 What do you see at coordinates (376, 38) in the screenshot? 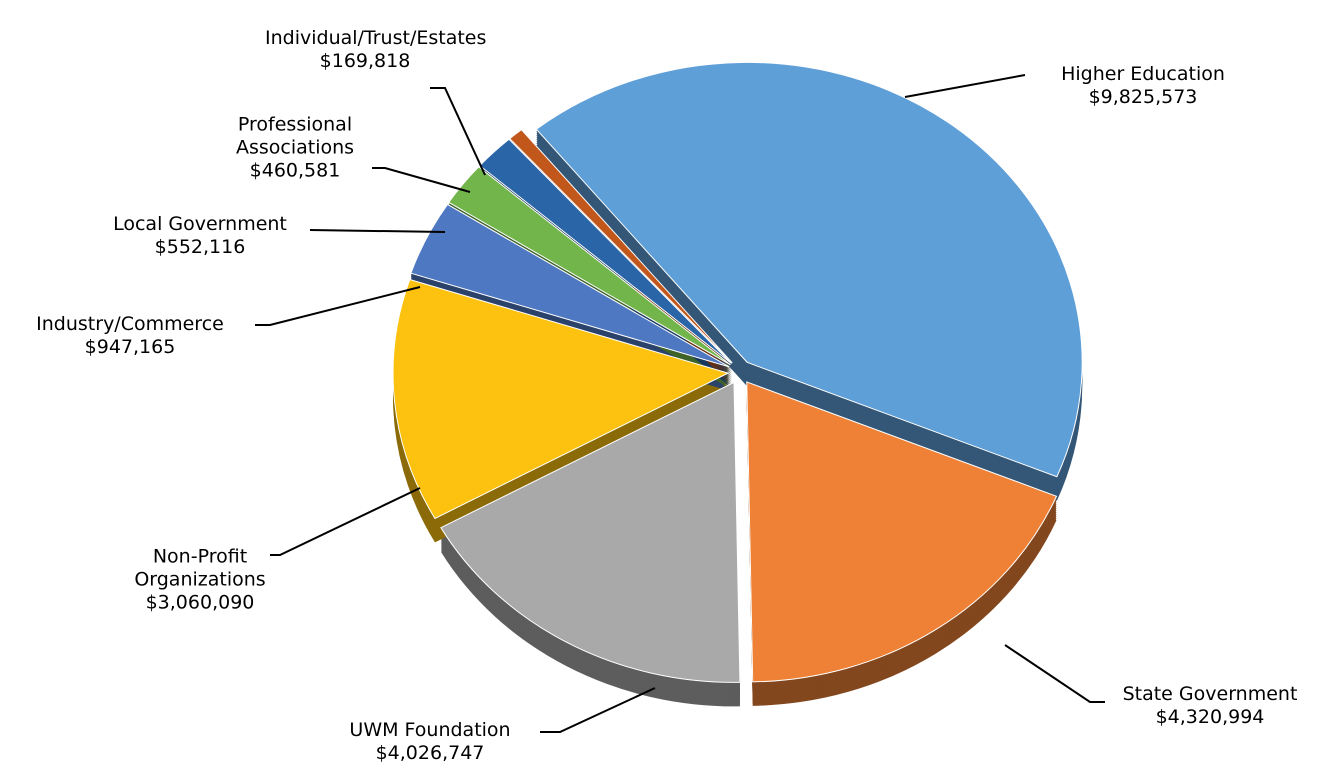
I see `category-label: Individual/Trust/Estates` at bounding box center [376, 38].